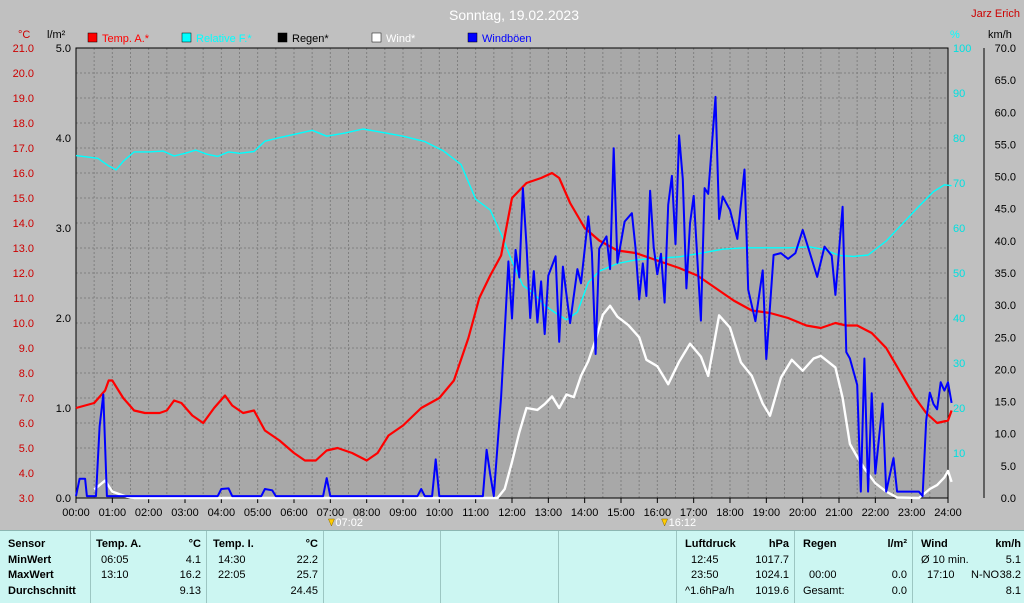  What do you see at coordinates (803, 513) in the screenshot?
I see `time-tick-label: 20:00` at bounding box center [803, 513].